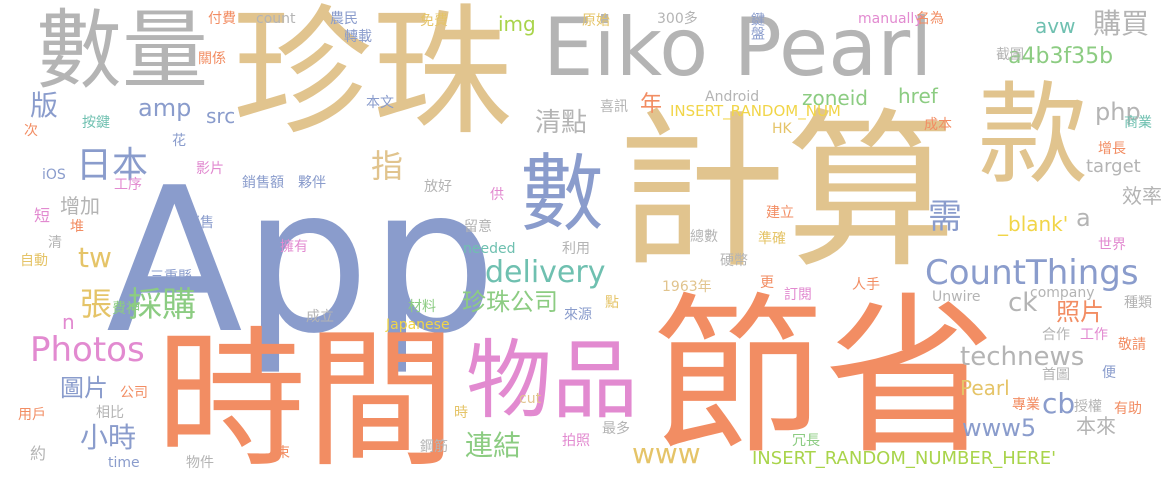 The image size is (1175, 482). I want to click on word-founded: 成立, so click(320, 317).